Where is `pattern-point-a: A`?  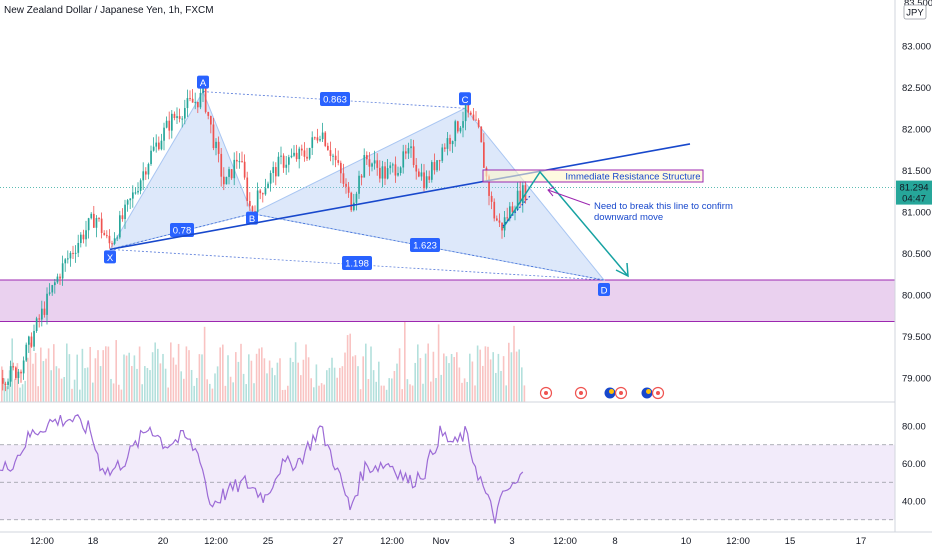 pattern-point-a: A is located at coordinates (203, 82).